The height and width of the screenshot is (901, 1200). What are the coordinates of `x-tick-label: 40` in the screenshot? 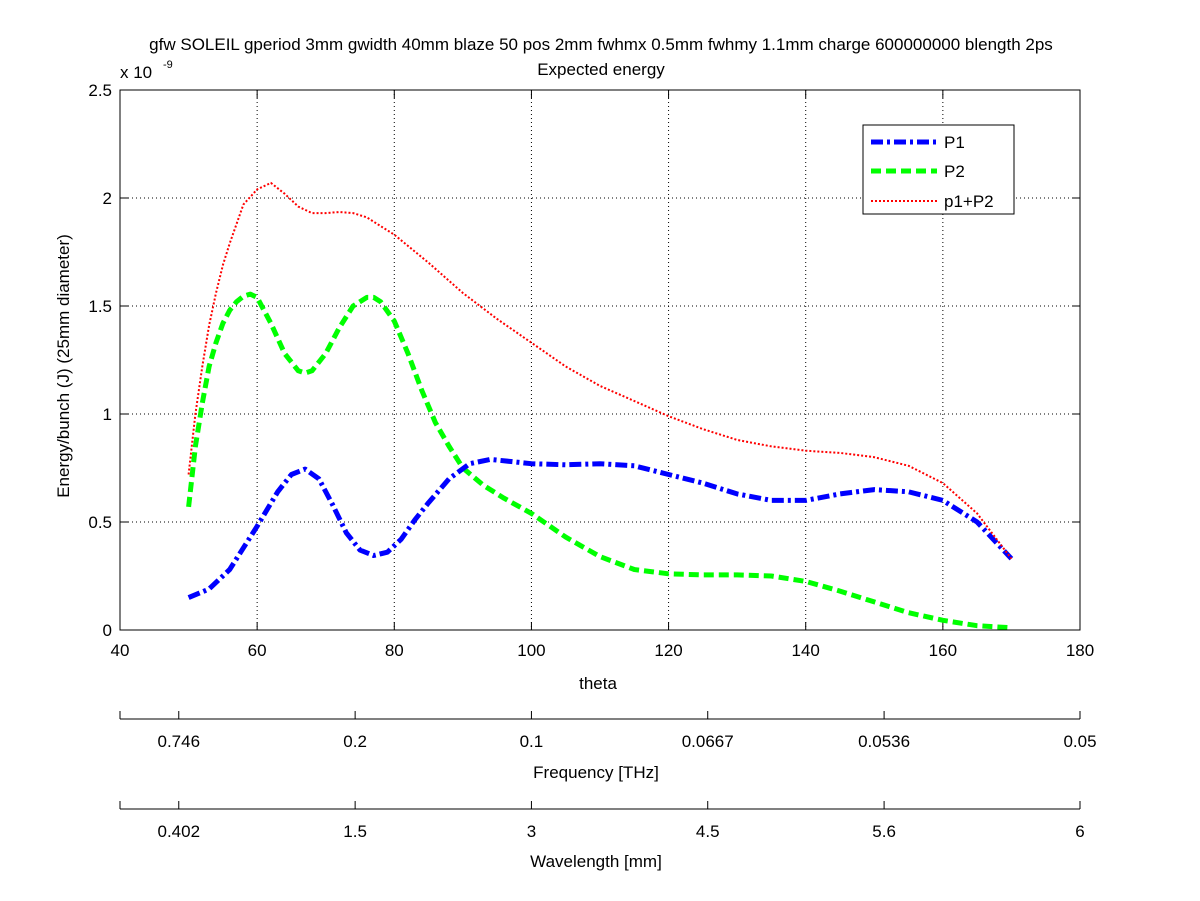 It's located at (120, 650).